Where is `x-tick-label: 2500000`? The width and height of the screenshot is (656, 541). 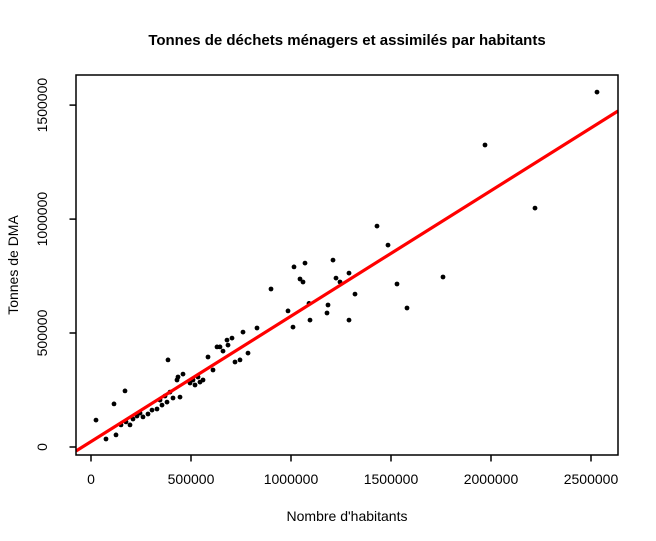 x-tick-label: 2500000 is located at coordinates (591, 479).